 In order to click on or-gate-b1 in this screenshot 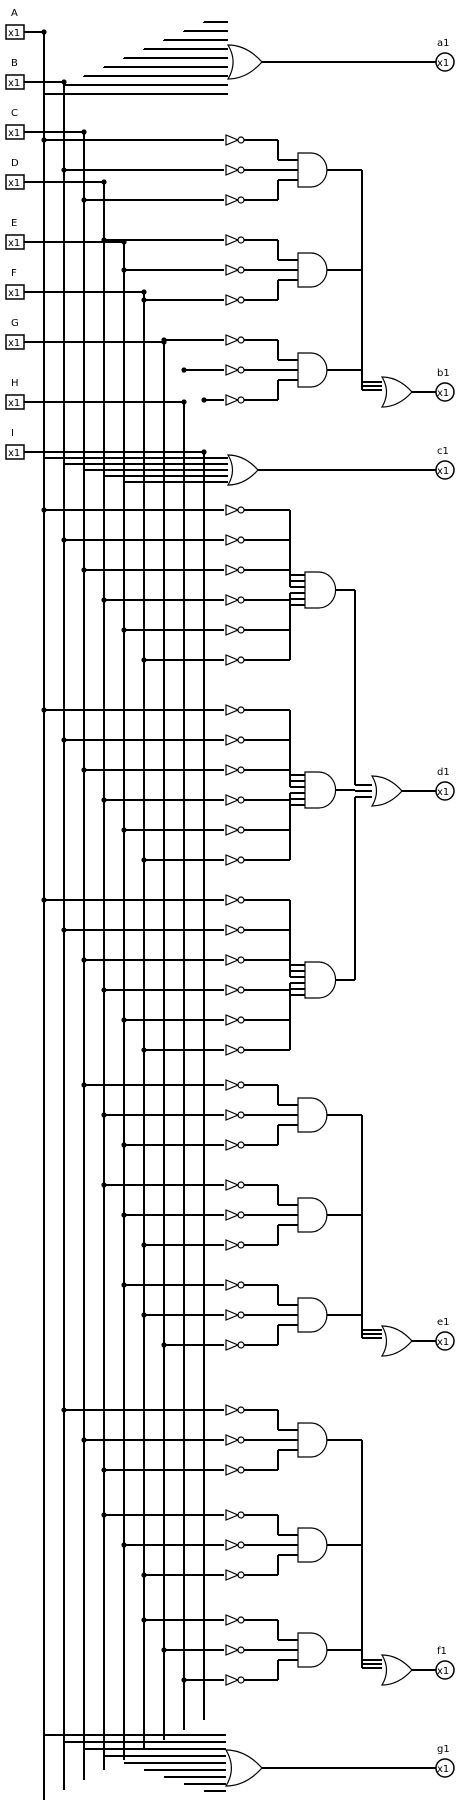, I will do `click(396, 392)`.